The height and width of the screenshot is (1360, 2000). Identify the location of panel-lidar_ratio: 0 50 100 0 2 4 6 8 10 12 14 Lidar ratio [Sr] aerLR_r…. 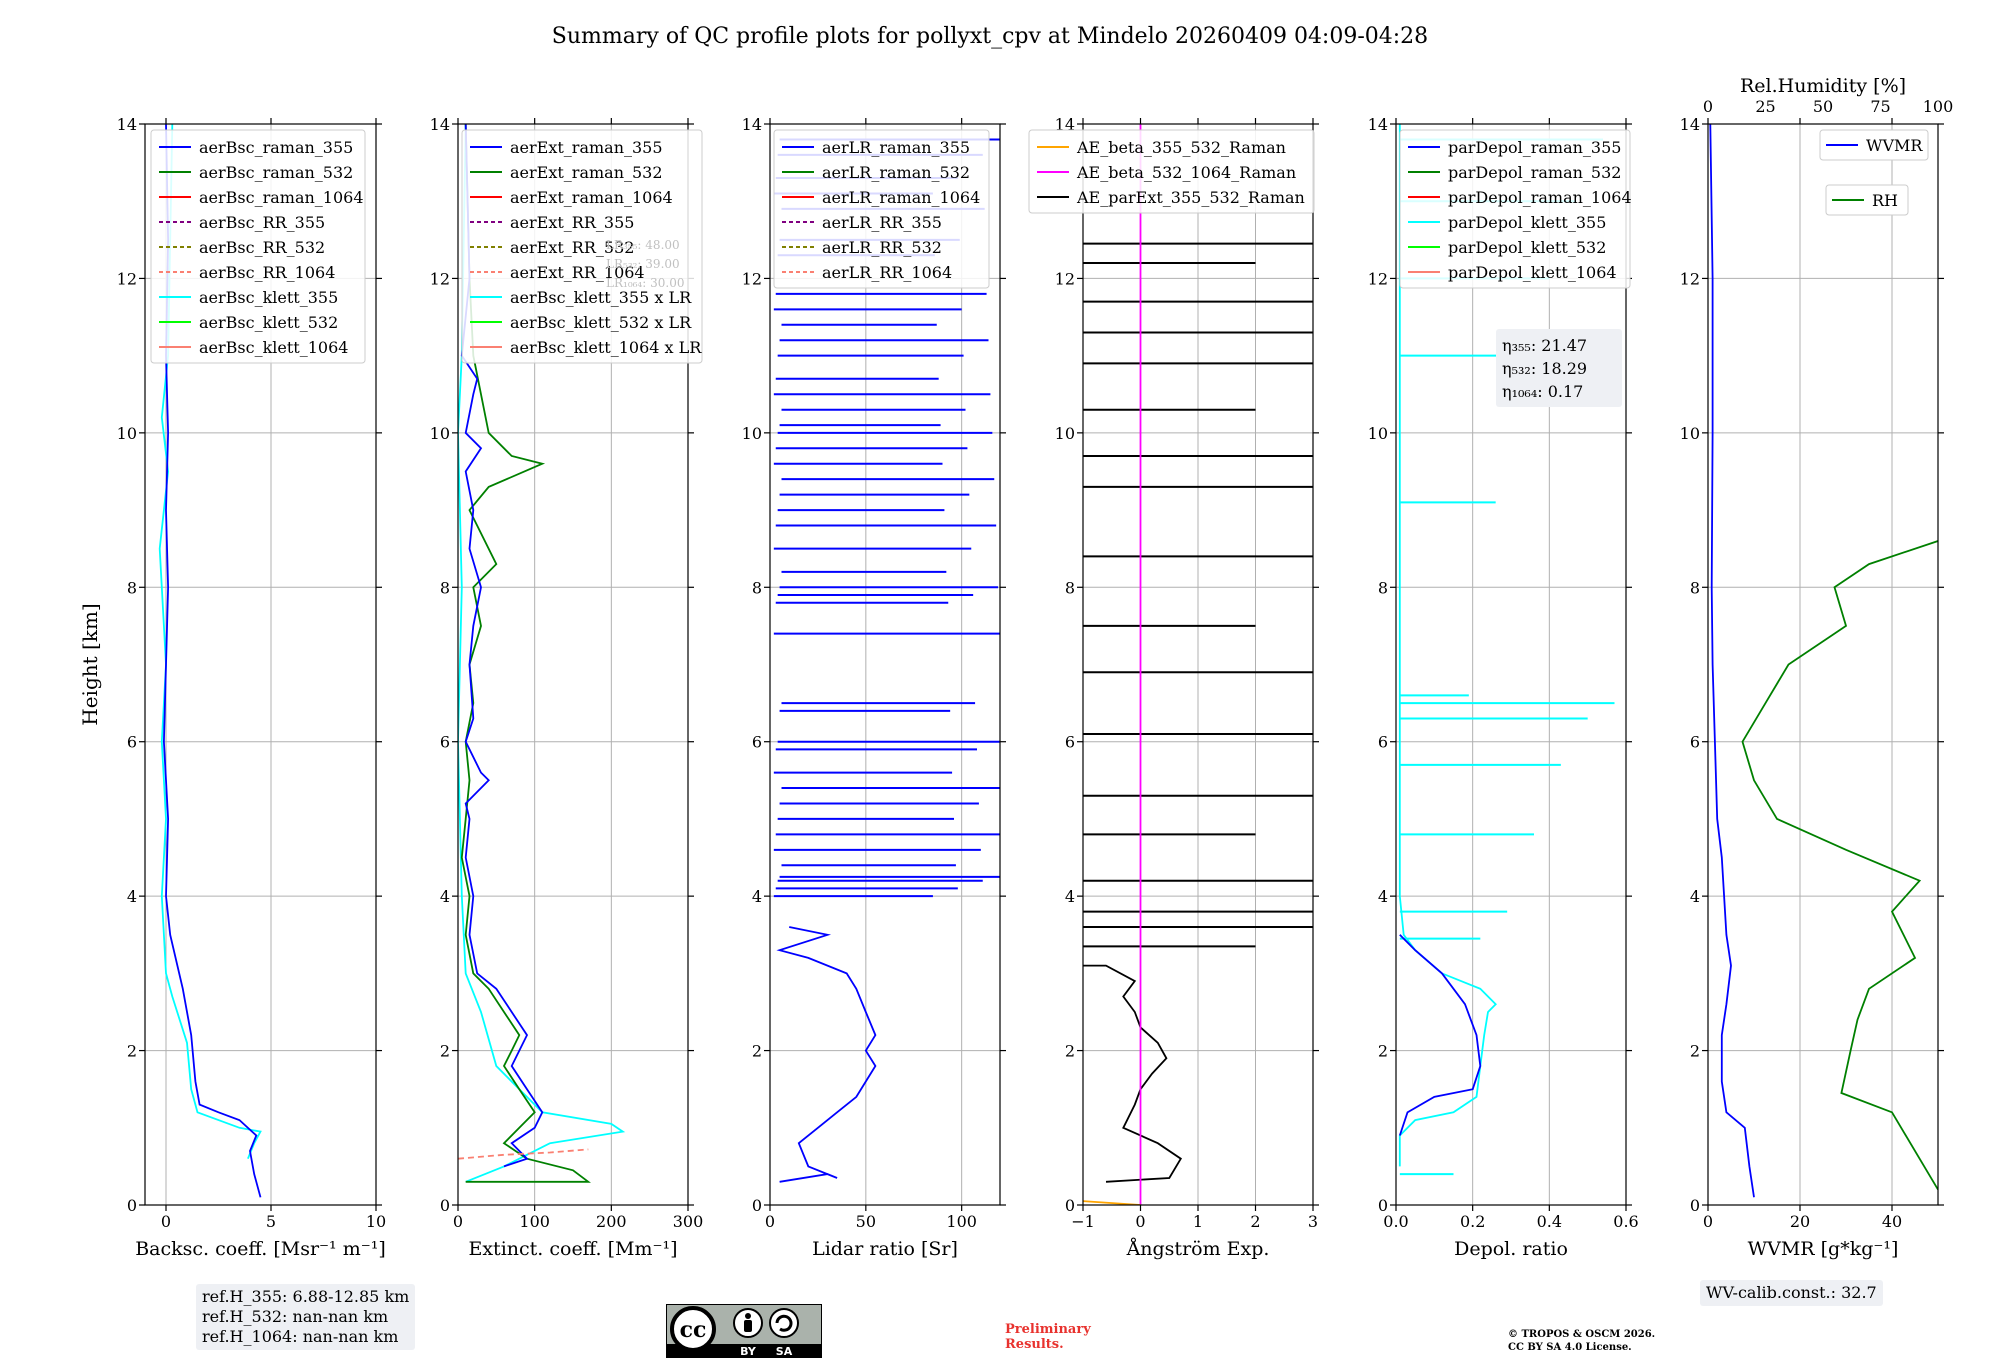
(874, 687).